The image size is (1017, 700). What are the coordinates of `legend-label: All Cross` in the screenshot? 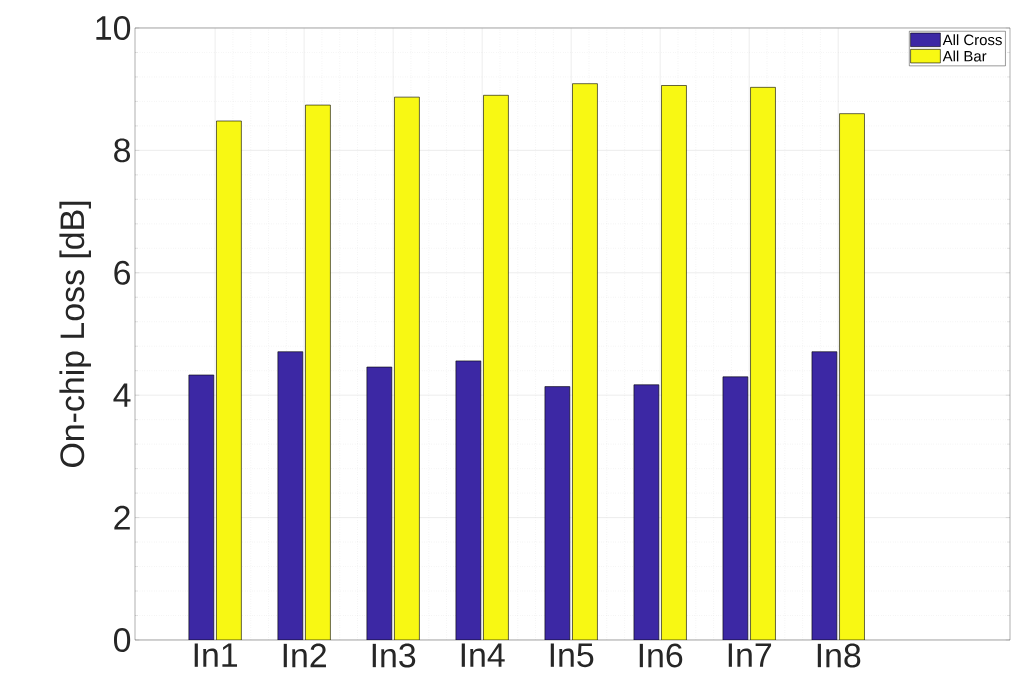 It's located at (972, 40).